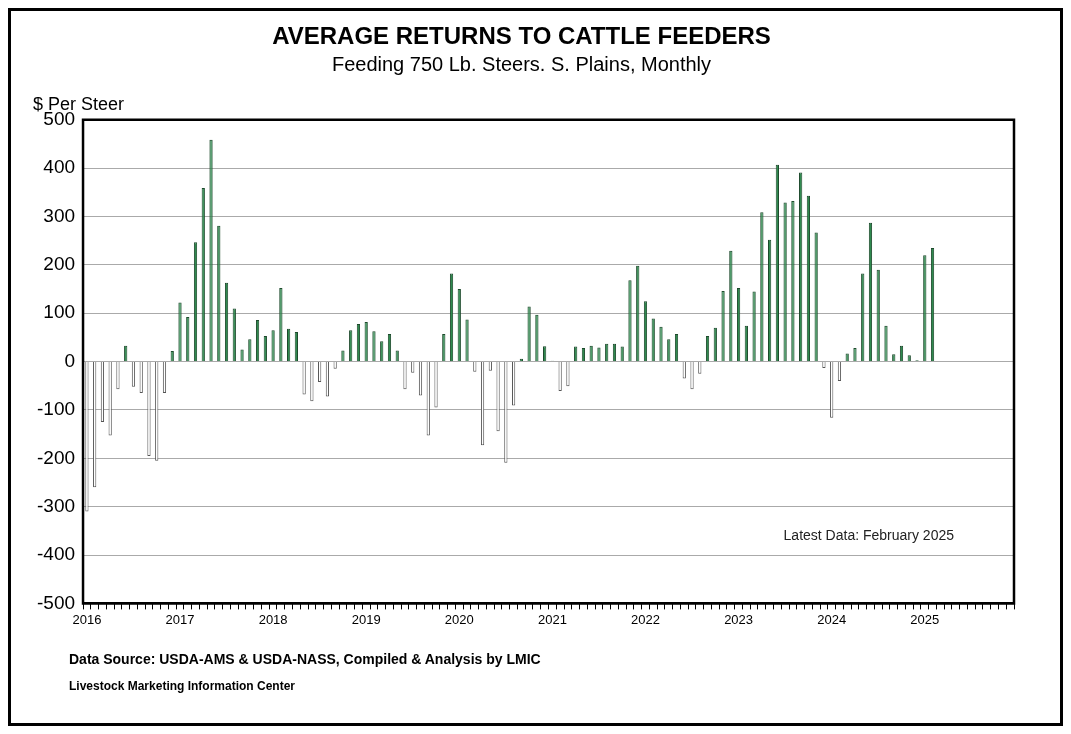  Describe the element at coordinates (645, 619) in the screenshot. I see `x-tick-label: 2022` at that location.